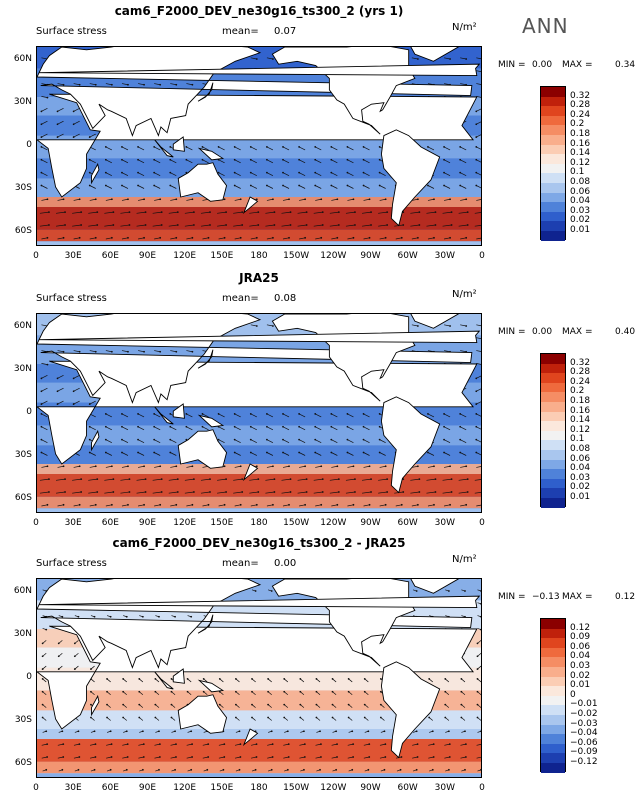 This screenshot has width=644, height=798. What do you see at coordinates (580, 220) in the screenshot?
I see `colorbar-label: 0.02` at bounding box center [580, 220].